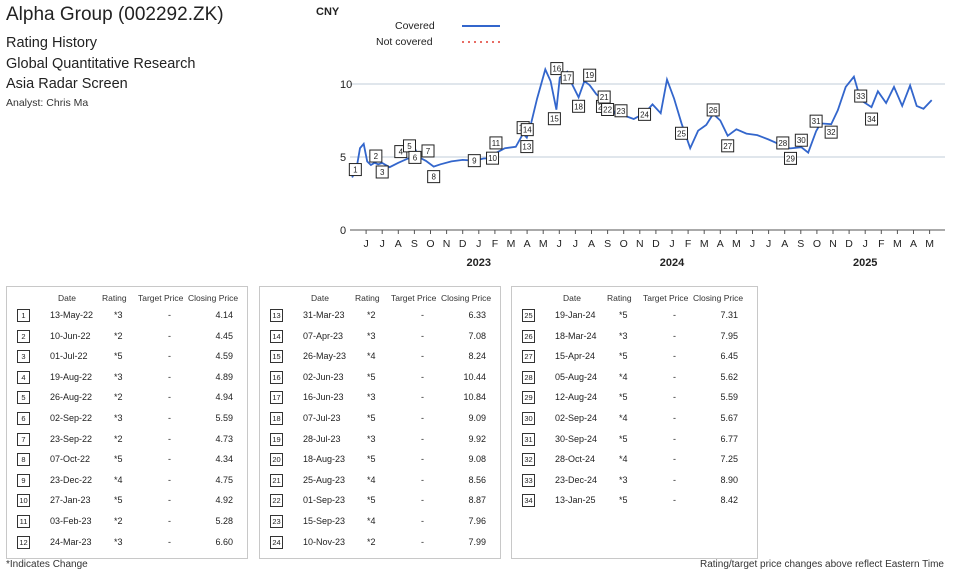 This screenshot has height=571, width=955. Describe the element at coordinates (554, 119) in the screenshot. I see `svg-text: 15` at that location.